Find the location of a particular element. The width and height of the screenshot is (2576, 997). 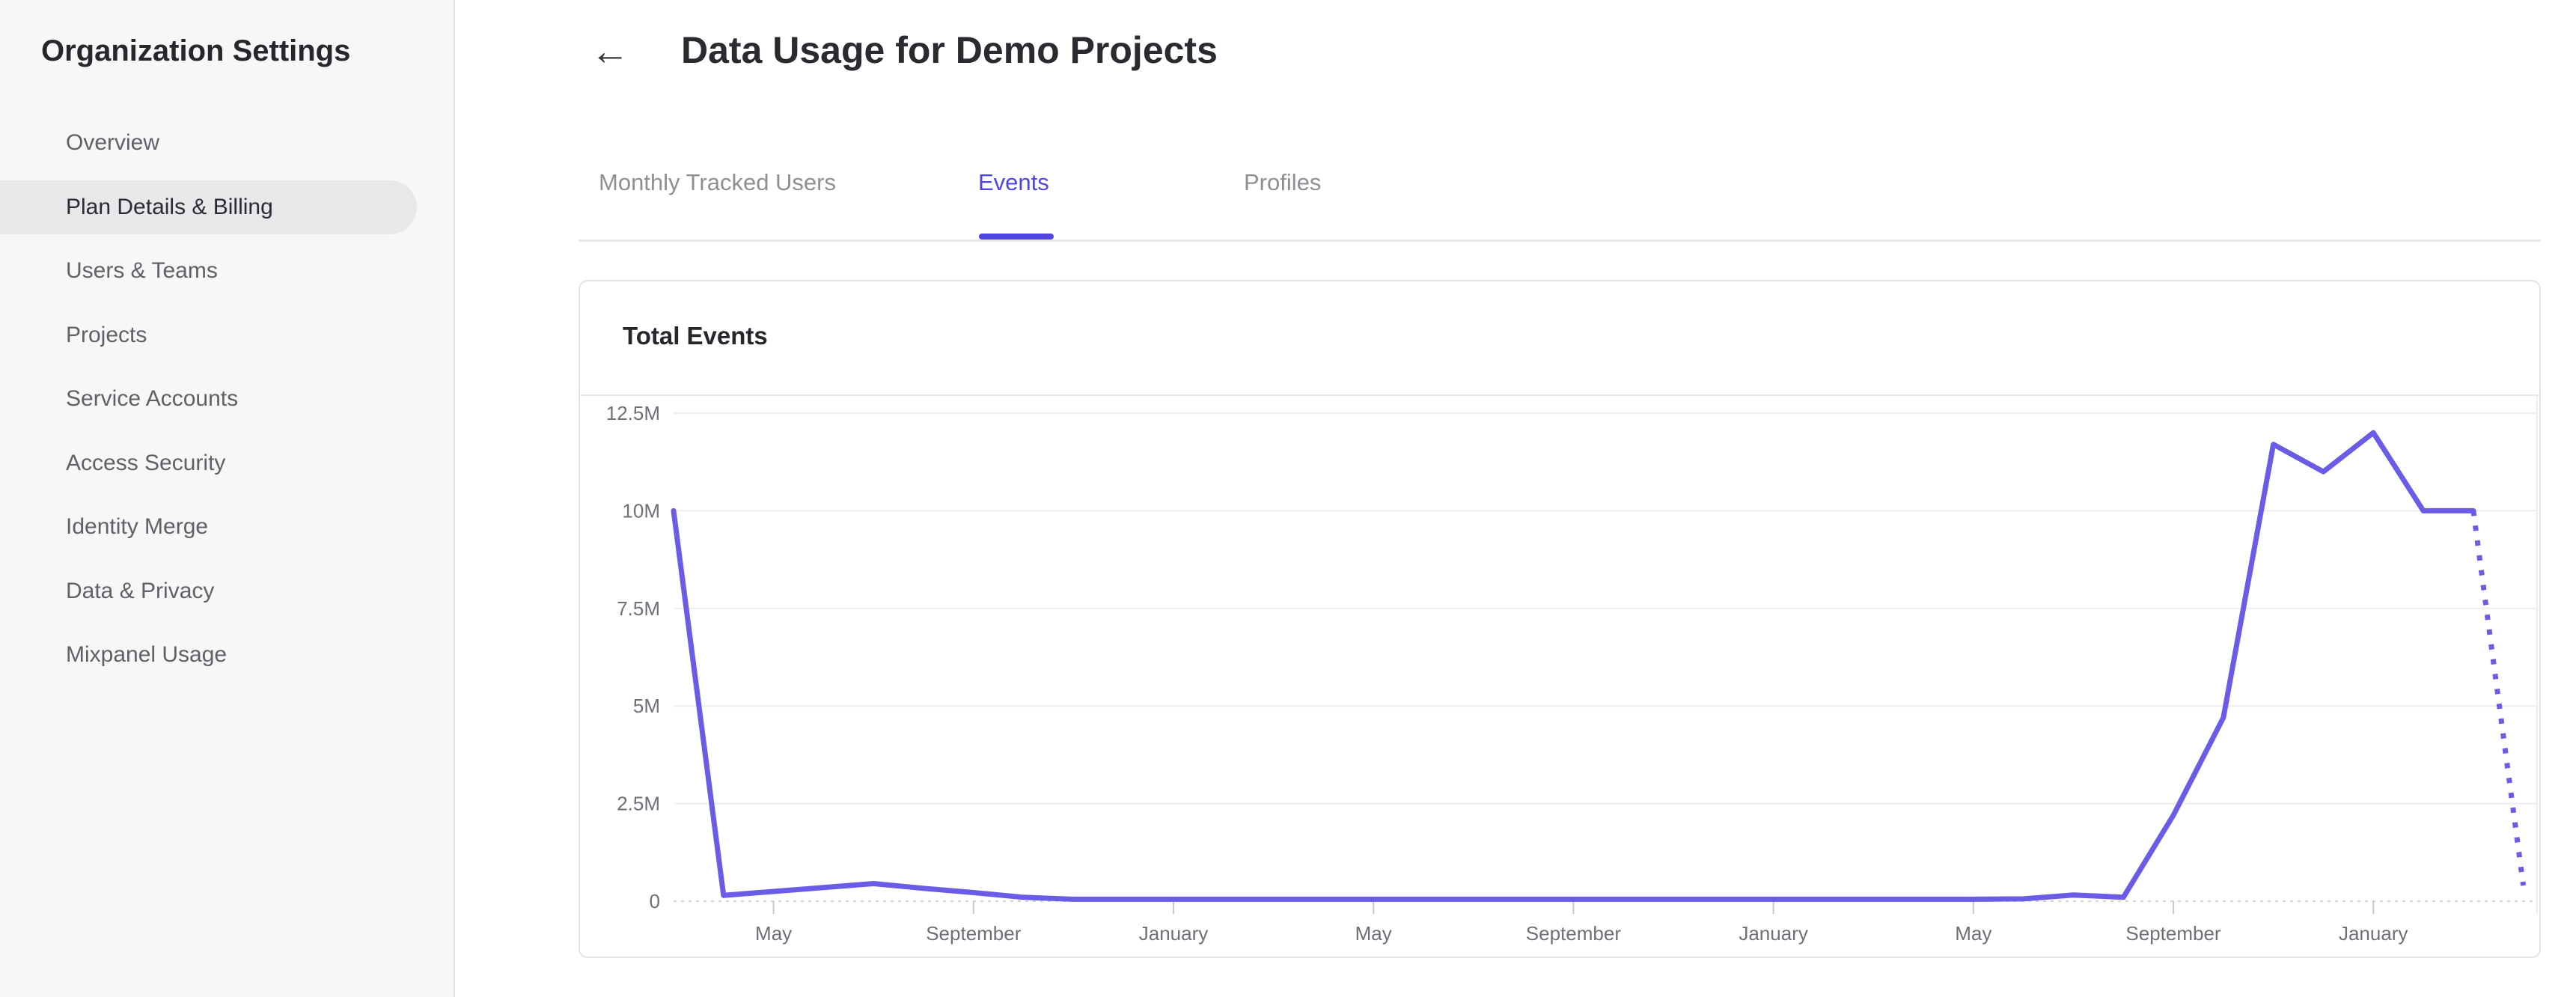

x-axis-label-september-7: September is located at coordinates (2173, 934).